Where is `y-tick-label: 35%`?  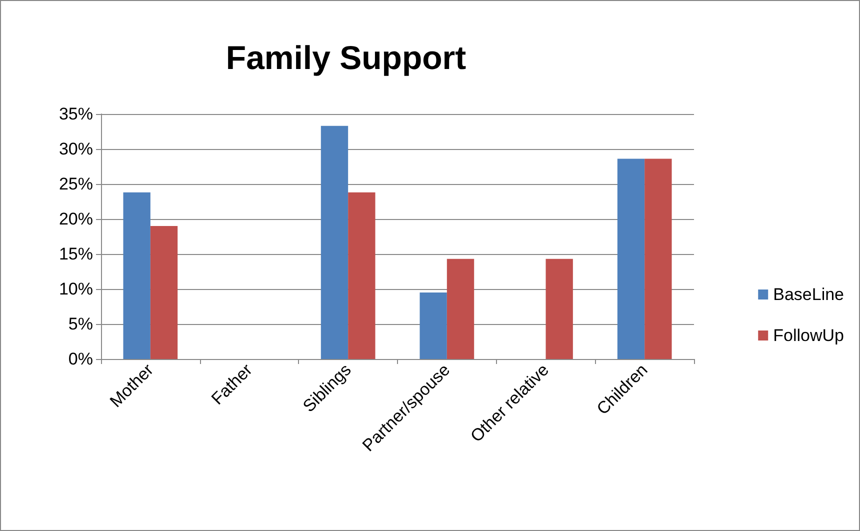
y-tick-label: 35% is located at coordinates (75, 114).